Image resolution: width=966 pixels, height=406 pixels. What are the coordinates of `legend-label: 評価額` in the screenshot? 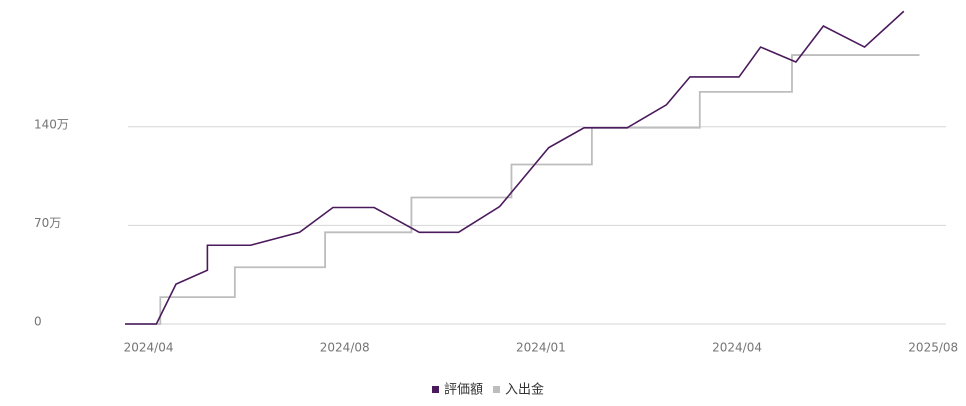 It's located at (463, 390).